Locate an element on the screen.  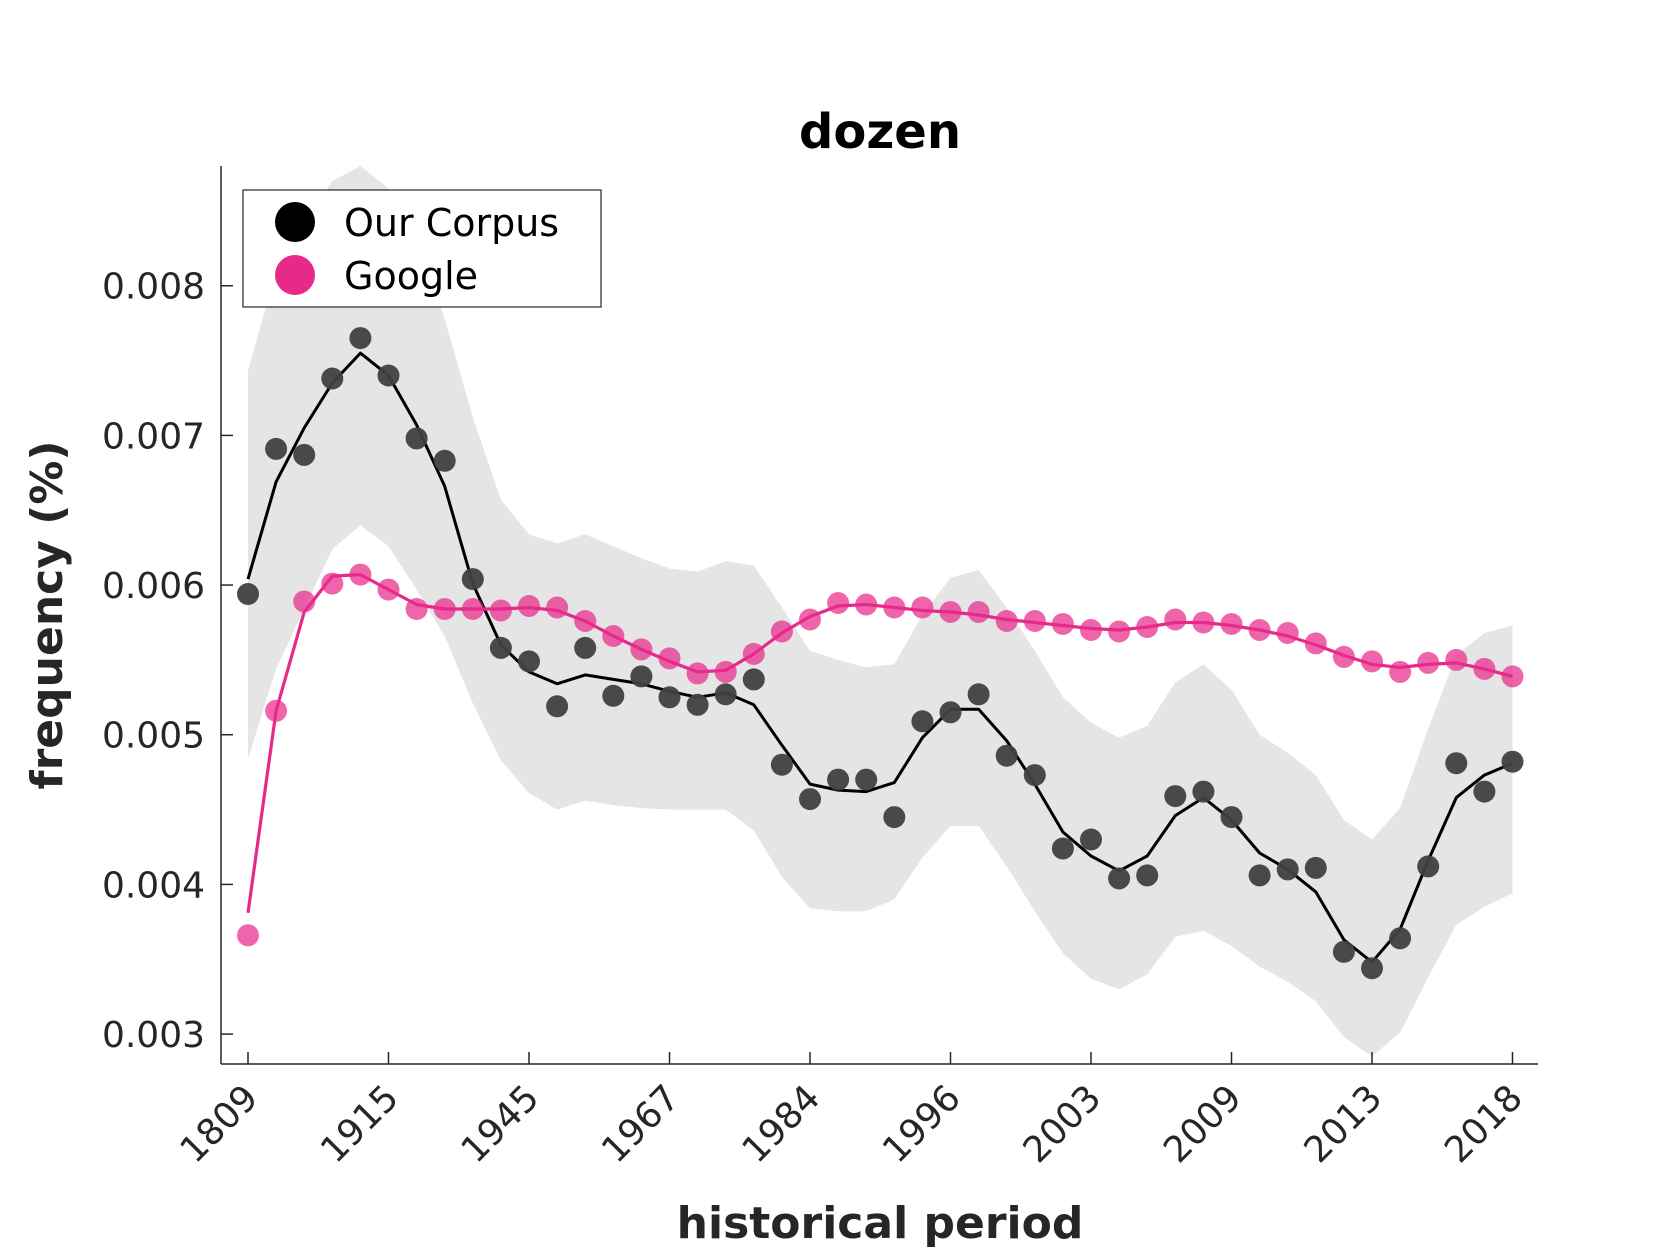
legend-marker-our-corpus is located at coordinates (295, 222).